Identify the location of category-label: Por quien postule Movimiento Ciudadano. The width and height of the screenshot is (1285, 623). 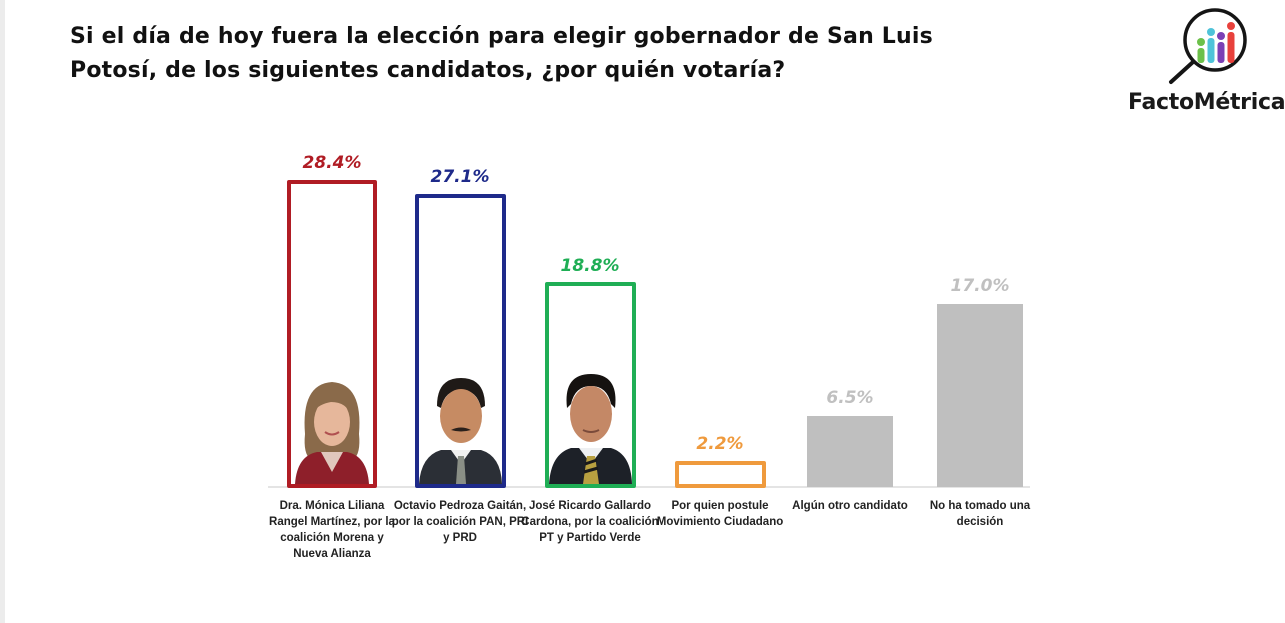
(720, 514).